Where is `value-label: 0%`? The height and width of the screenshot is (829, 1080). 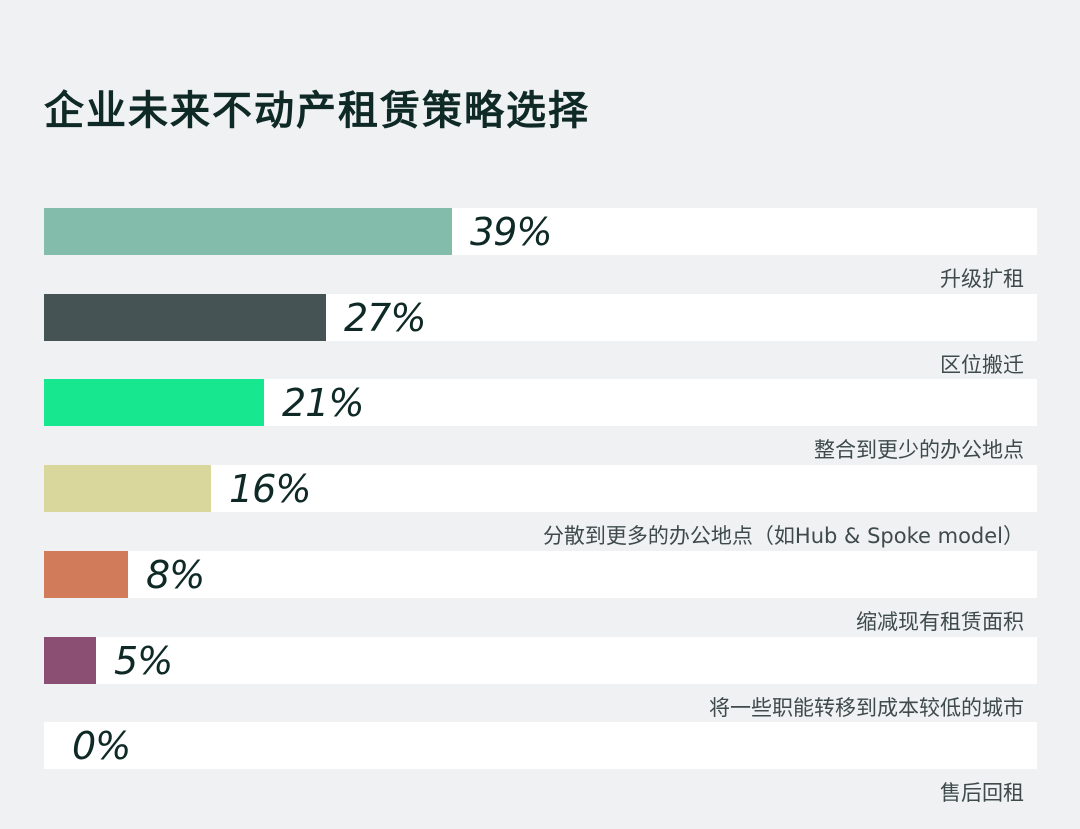 value-label: 0% is located at coordinates (101, 746).